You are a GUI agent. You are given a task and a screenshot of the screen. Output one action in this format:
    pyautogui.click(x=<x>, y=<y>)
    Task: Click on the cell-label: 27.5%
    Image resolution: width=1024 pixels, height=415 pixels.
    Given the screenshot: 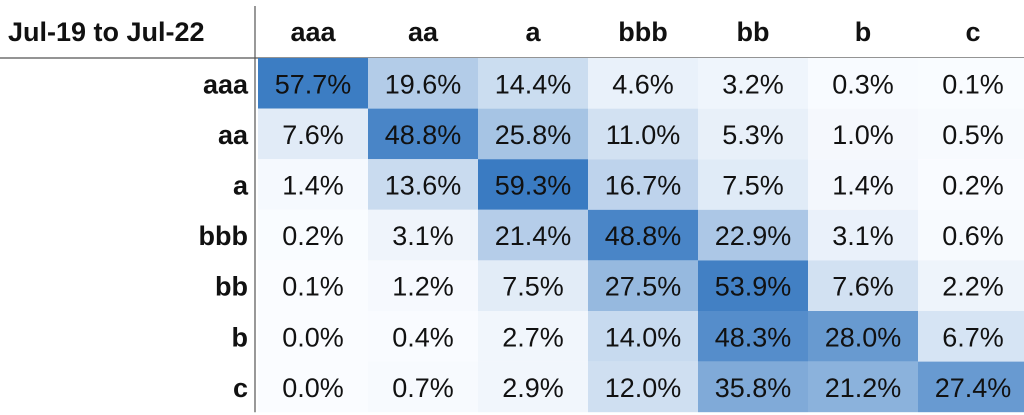 What is the action you would take?
    pyautogui.click(x=643, y=287)
    